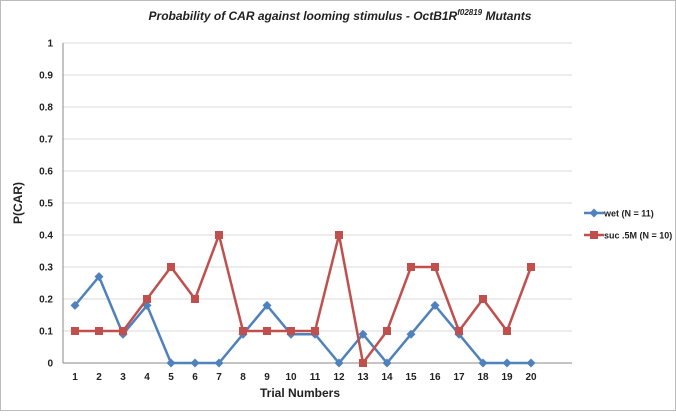 This screenshot has width=676, height=416. I want to click on title-superscript: f02819, so click(469, 12).